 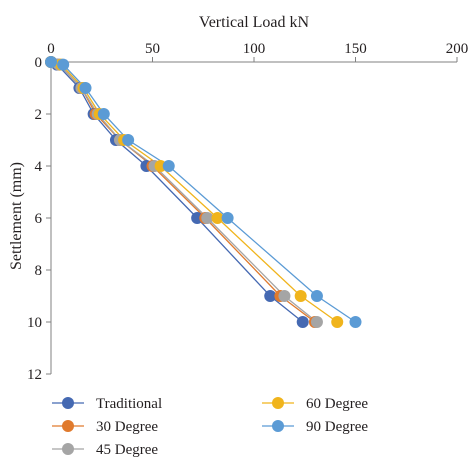 I want to click on legend-label: 60 Degree, so click(x=337, y=404).